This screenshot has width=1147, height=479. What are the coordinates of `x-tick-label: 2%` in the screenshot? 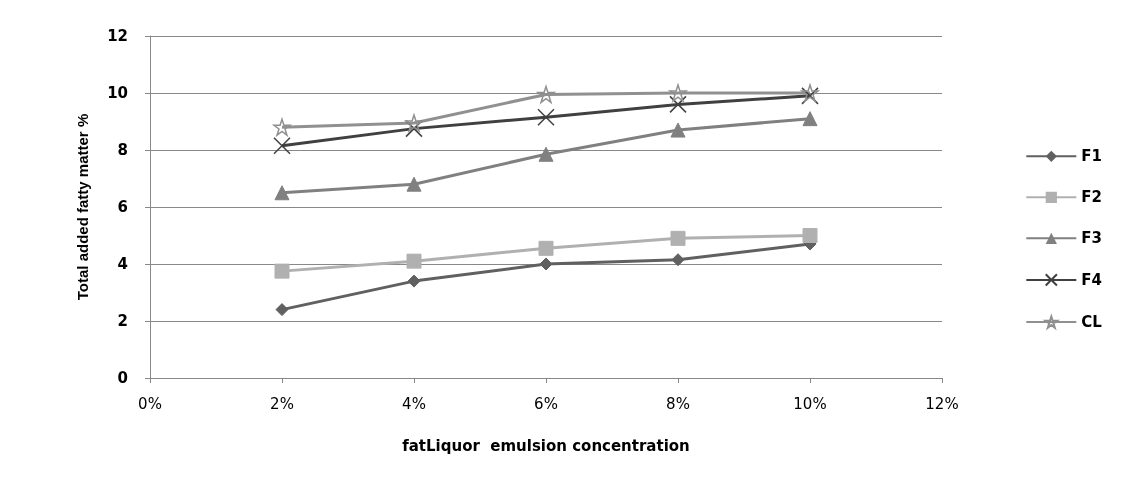 It's located at (282, 403).